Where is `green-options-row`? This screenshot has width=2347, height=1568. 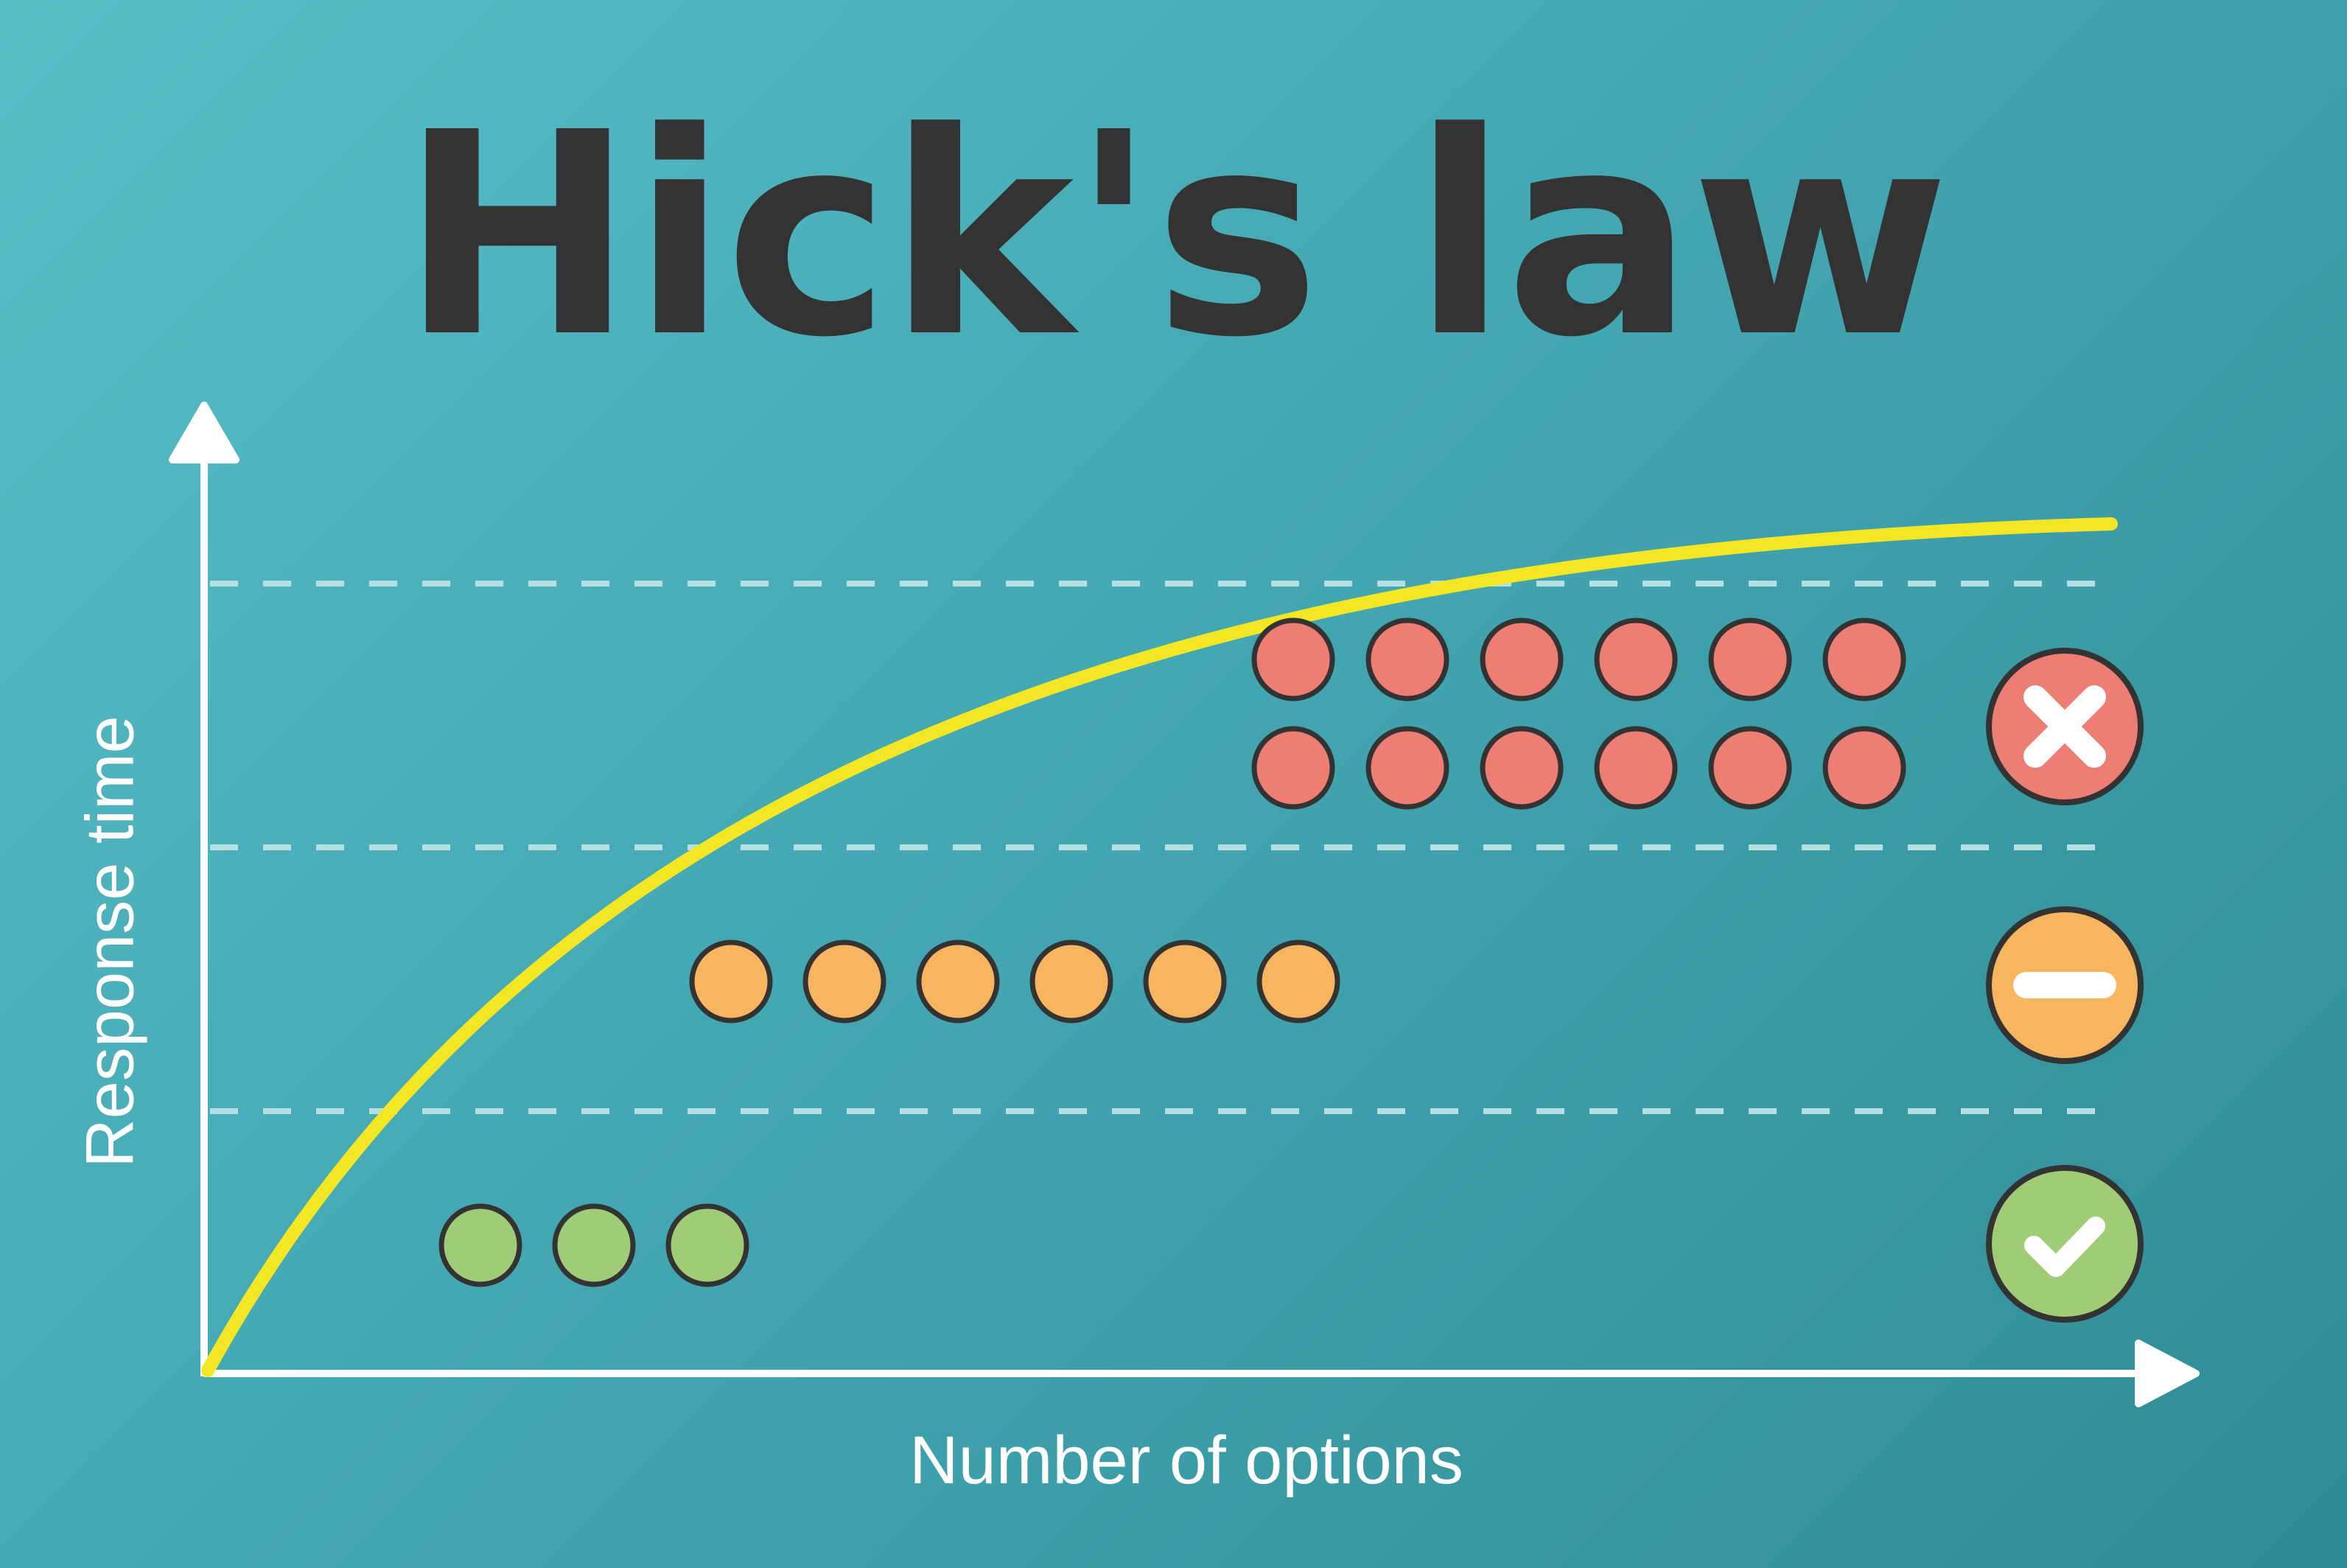 green-options-row is located at coordinates (593, 1245).